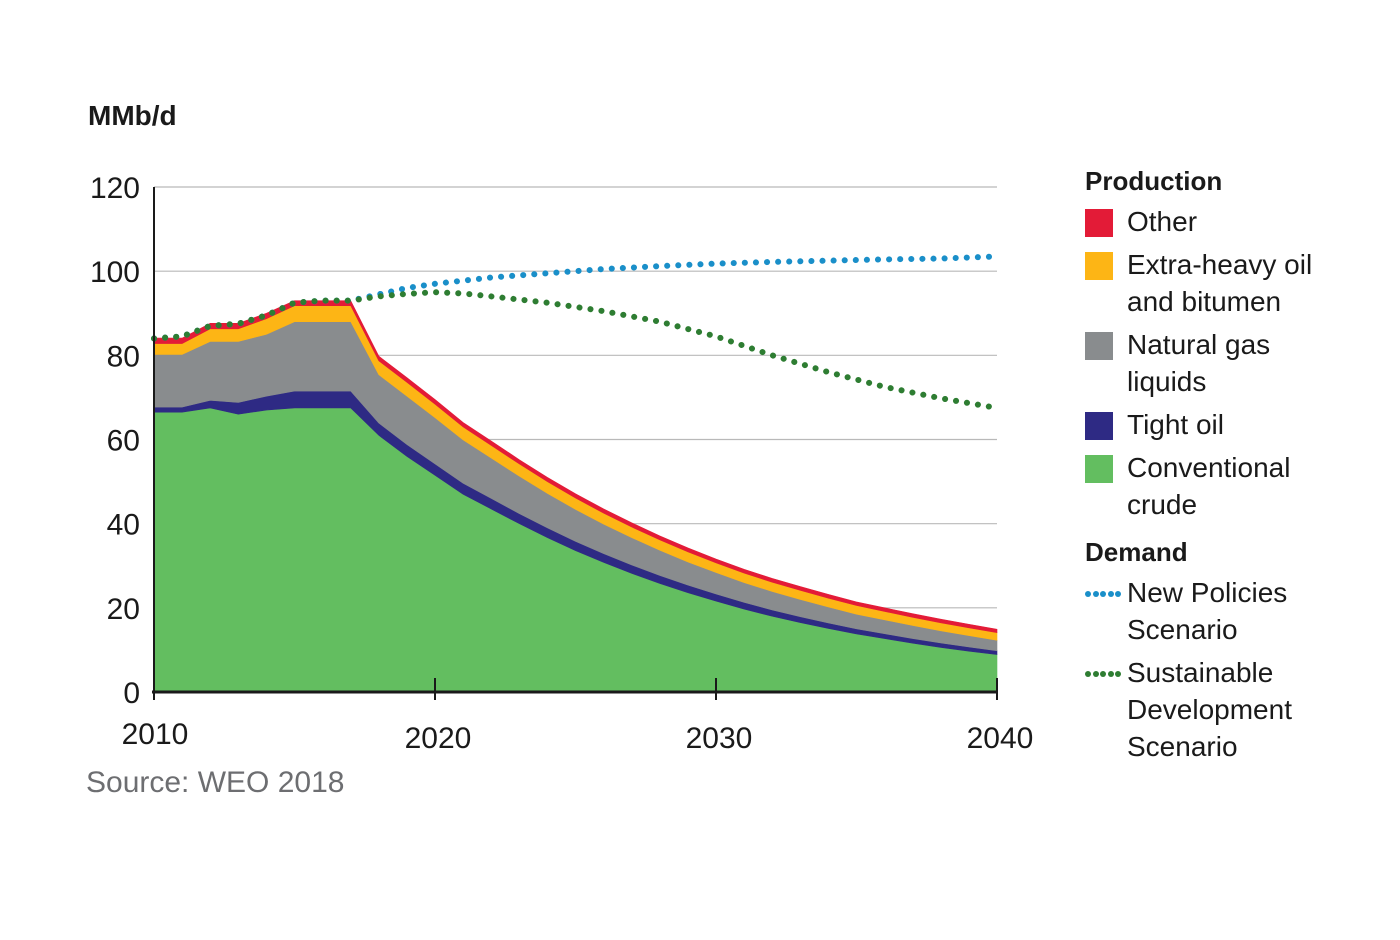 This screenshot has width=1400, height=940. What do you see at coordinates (123, 441) in the screenshot?
I see `y-tick-label-60: 60` at bounding box center [123, 441].